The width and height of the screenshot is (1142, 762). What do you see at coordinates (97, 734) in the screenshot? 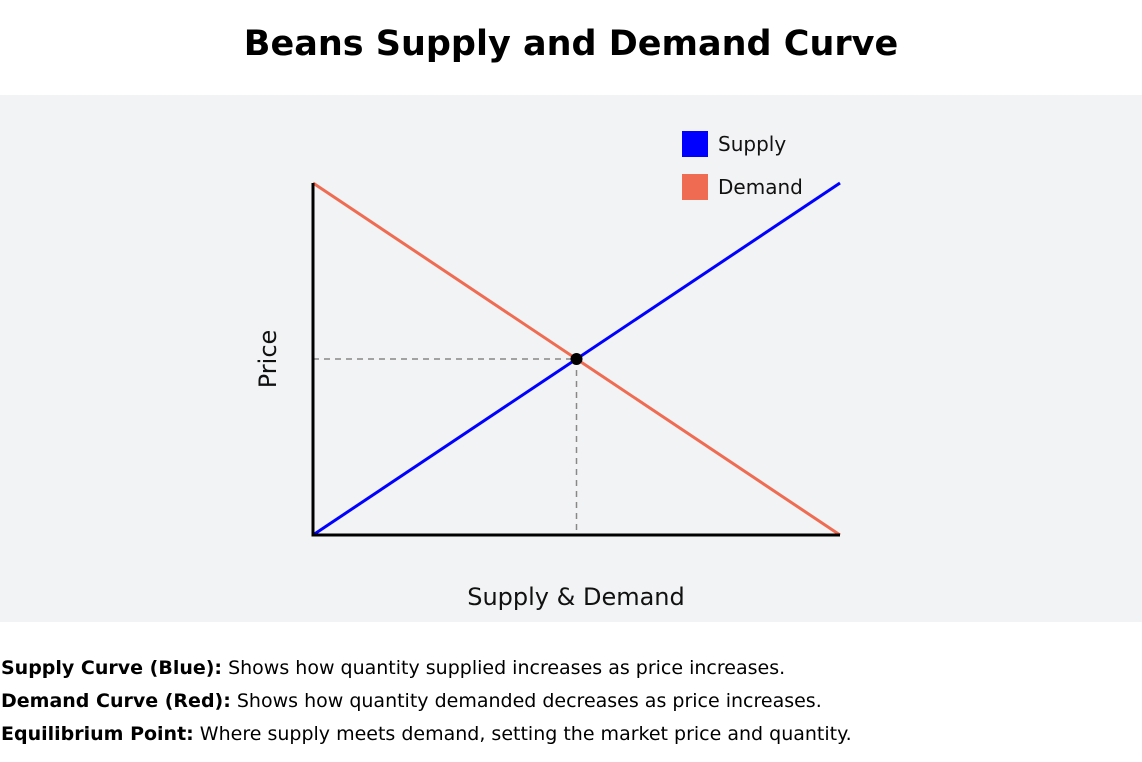
I see `note-label: Equilibrium Point:` at bounding box center [97, 734].